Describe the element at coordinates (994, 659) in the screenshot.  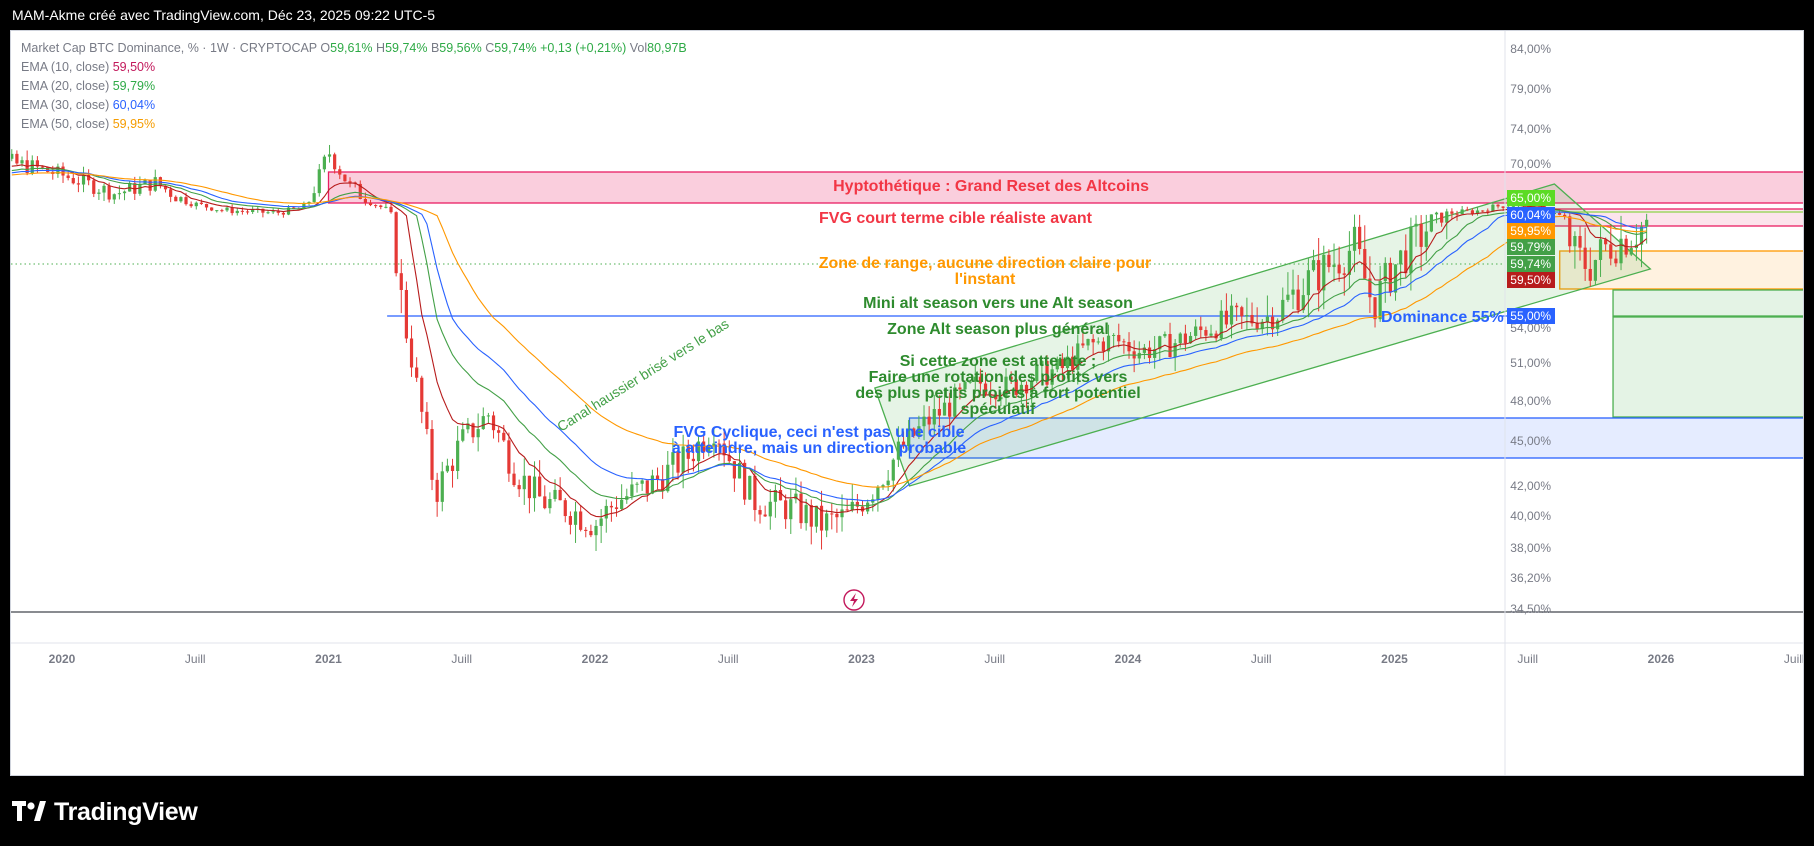
I see `time-tick-label: Juill` at that location.